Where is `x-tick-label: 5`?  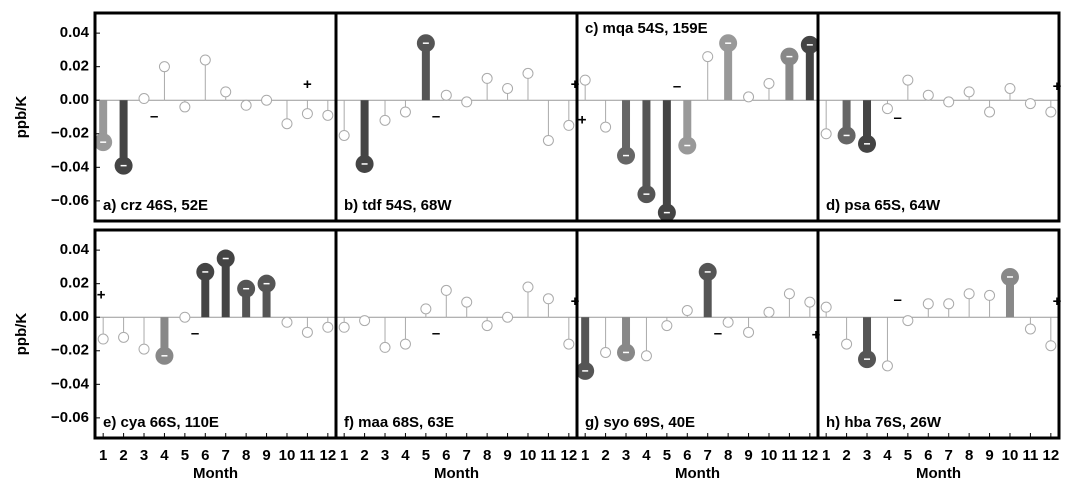 x-tick-label: 5 is located at coordinates (667, 455).